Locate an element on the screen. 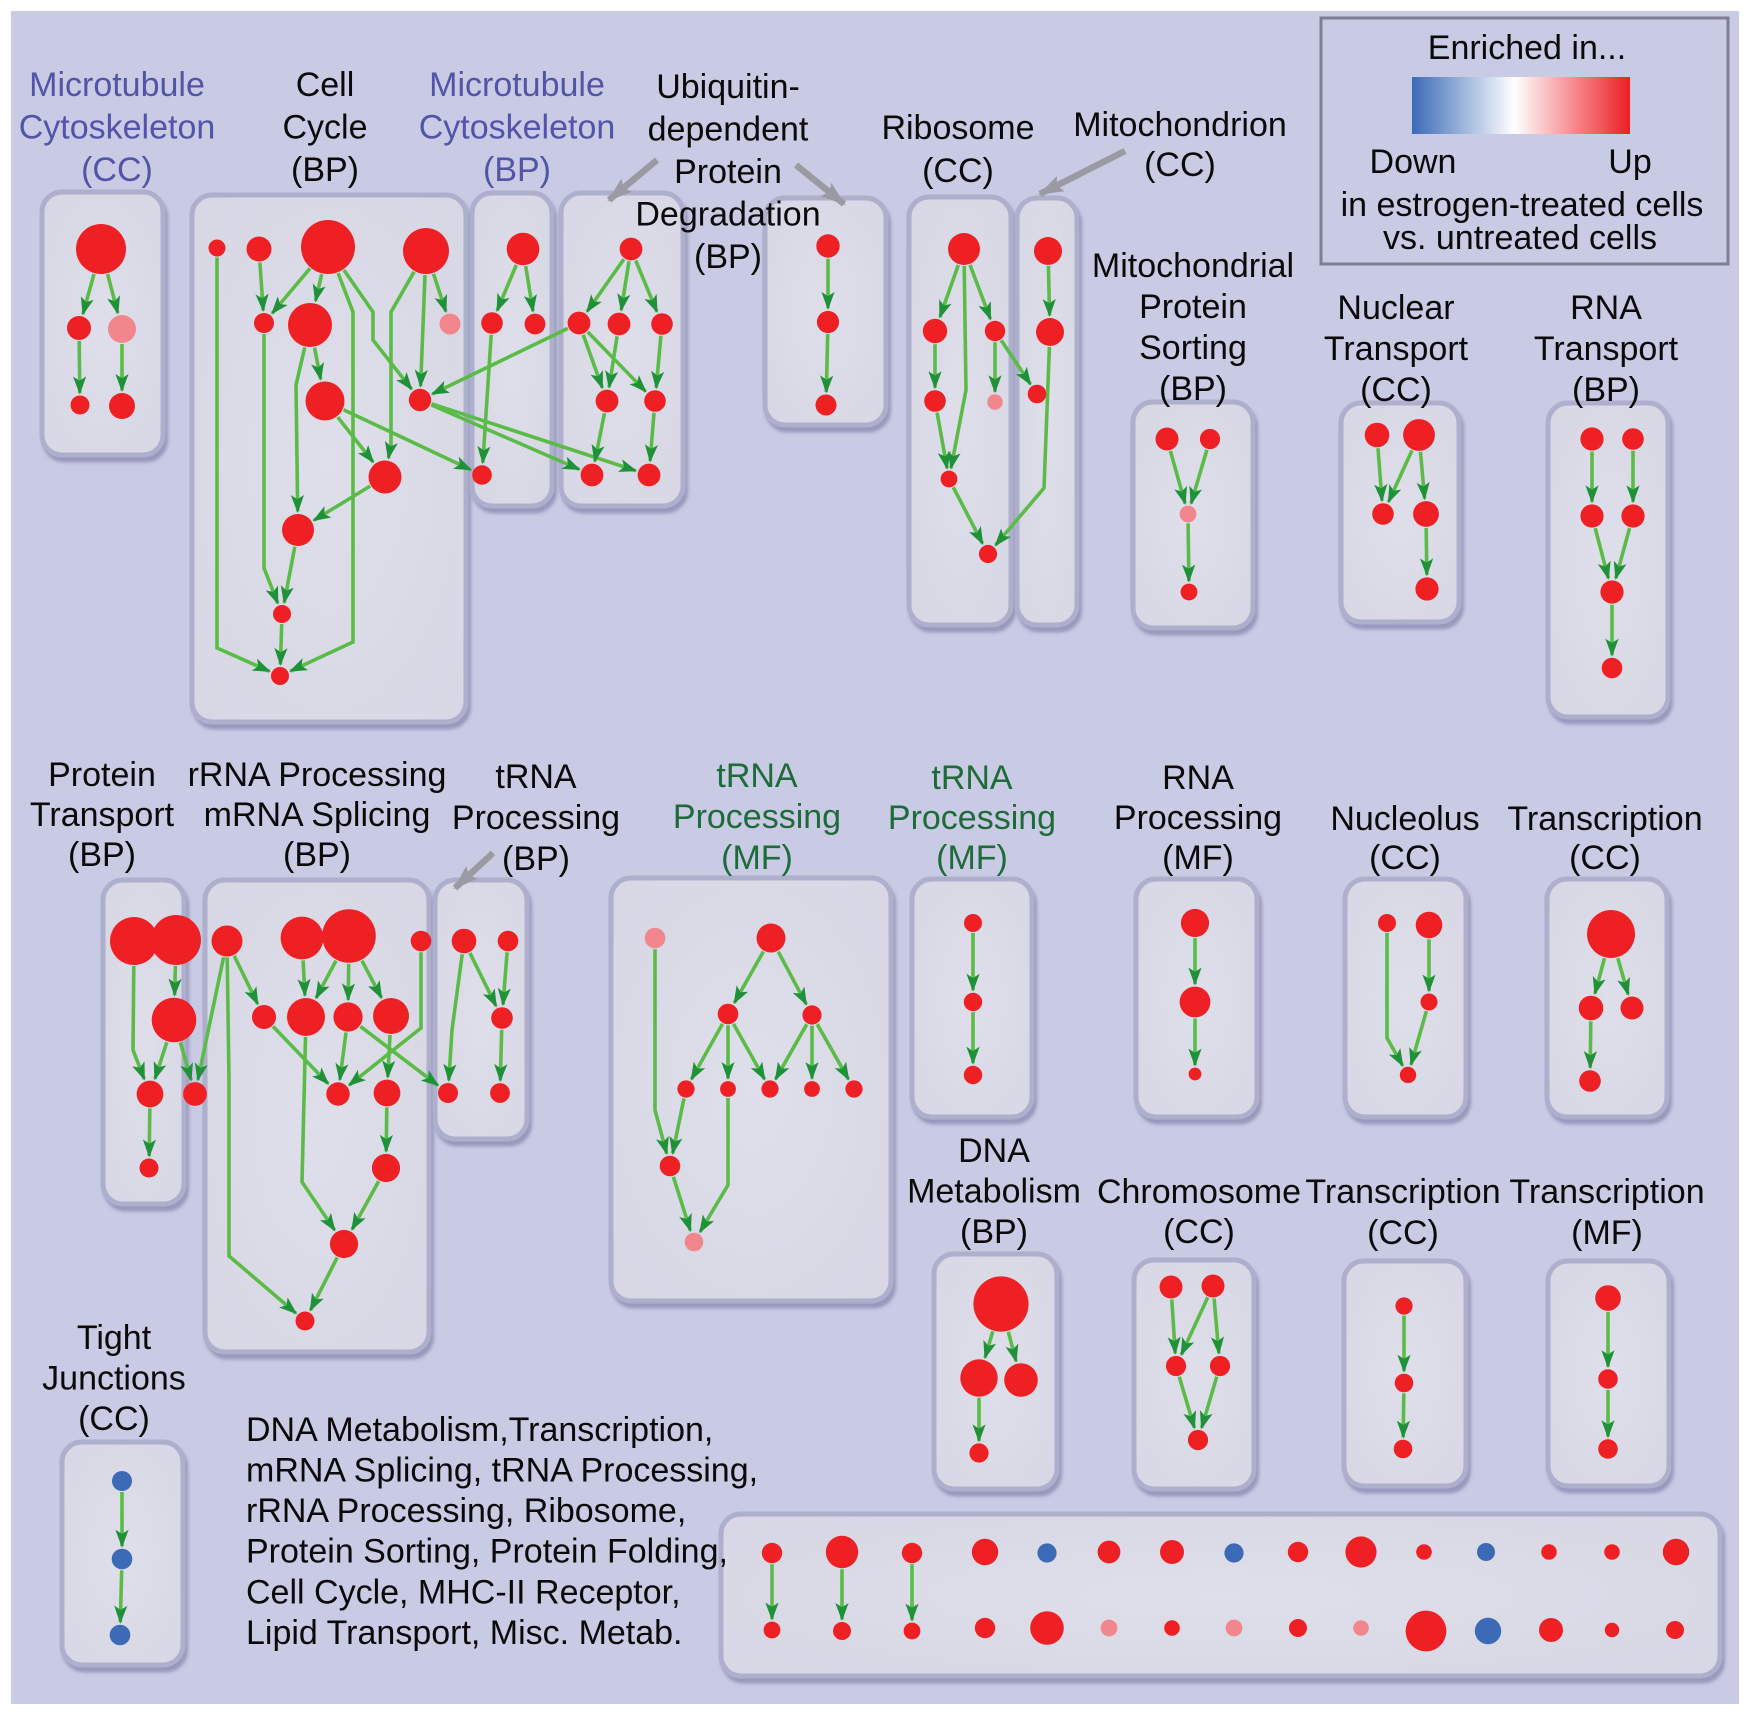  node-o1 is located at coordinates (973, 923).